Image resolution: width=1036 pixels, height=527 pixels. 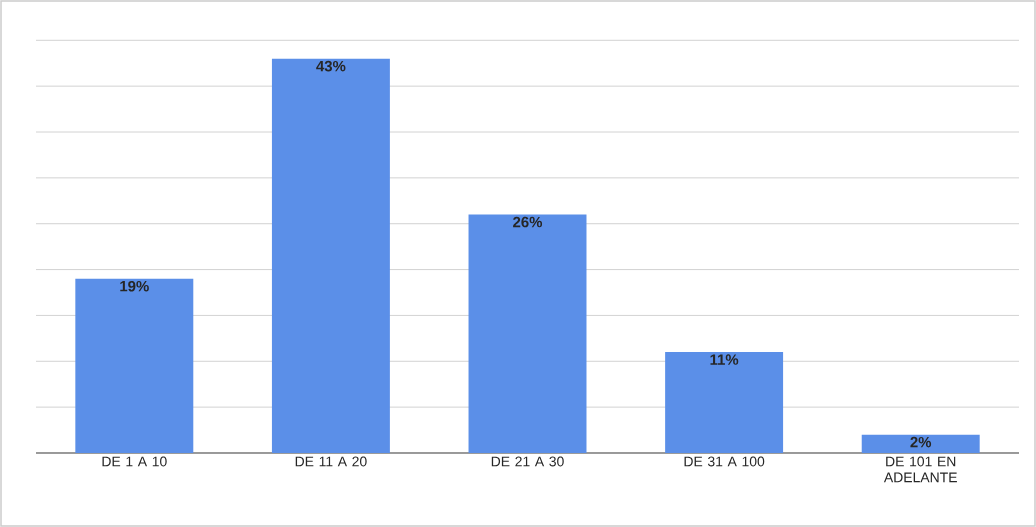 What do you see at coordinates (920, 469) in the screenshot?
I see `x-tick-label: DE 101 EN ADELANTE` at bounding box center [920, 469].